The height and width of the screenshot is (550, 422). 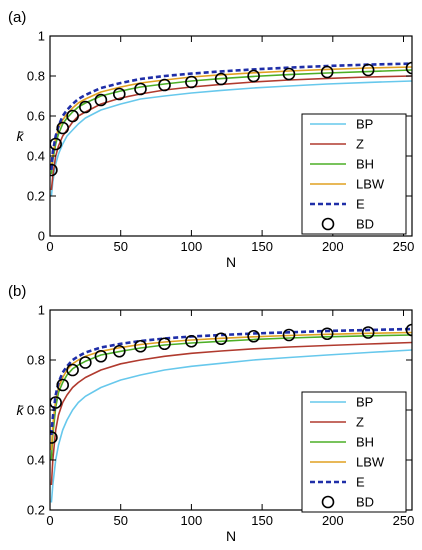 What do you see at coordinates (41, 236) in the screenshot?
I see `y-tick-label: 0` at bounding box center [41, 236].